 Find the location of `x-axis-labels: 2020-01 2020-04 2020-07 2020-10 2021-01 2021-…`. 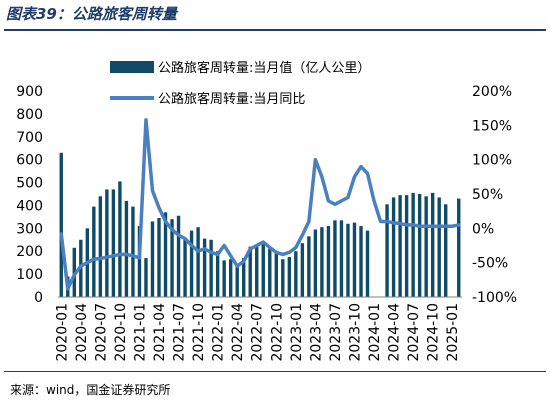

x-axis-labels: 2020-01 2020-04 2020-07 2020-10 2021-01 2021-… is located at coordinates (257, 332).